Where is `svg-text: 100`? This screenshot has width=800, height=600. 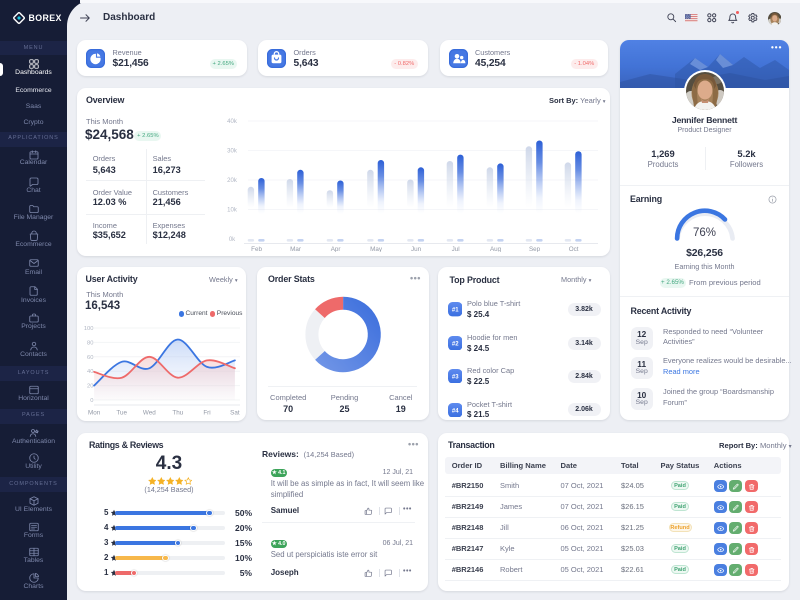 svg-text: 100 is located at coordinates (89, 329).